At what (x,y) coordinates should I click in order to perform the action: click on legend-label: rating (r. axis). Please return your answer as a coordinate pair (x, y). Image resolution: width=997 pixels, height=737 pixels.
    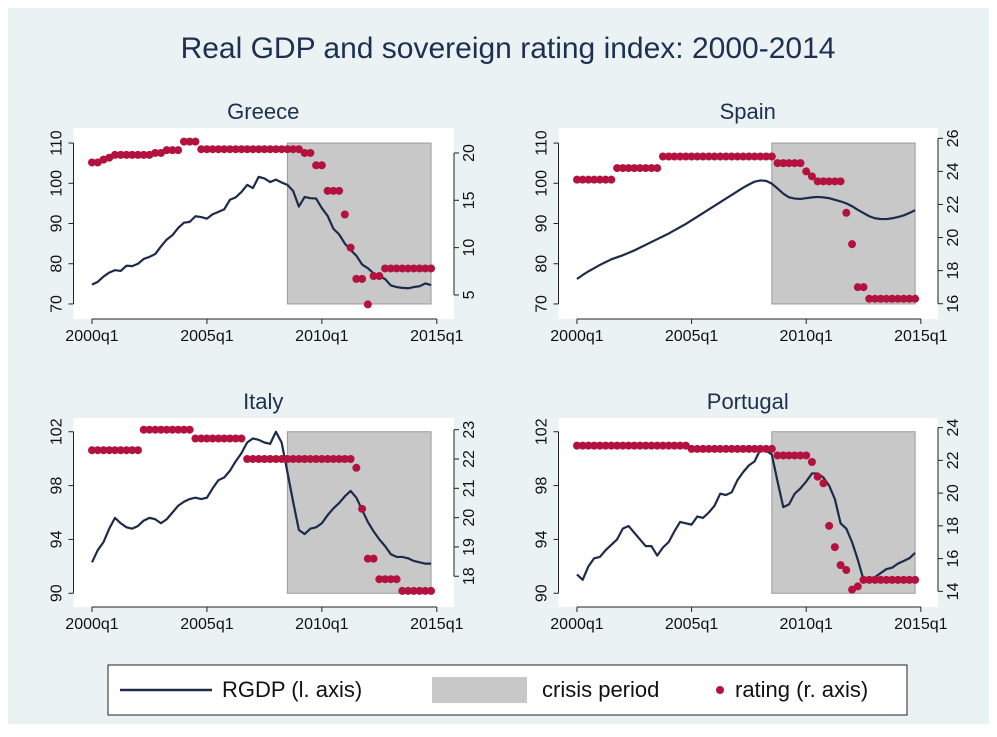
    Looking at the image, I should click on (801, 689).